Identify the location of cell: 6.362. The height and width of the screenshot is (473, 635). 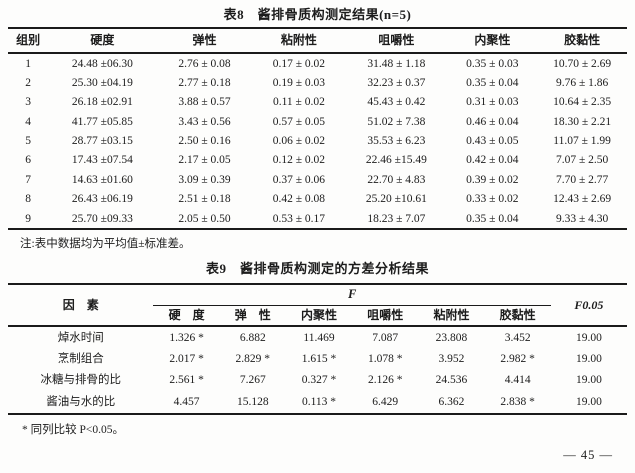
(451, 401).